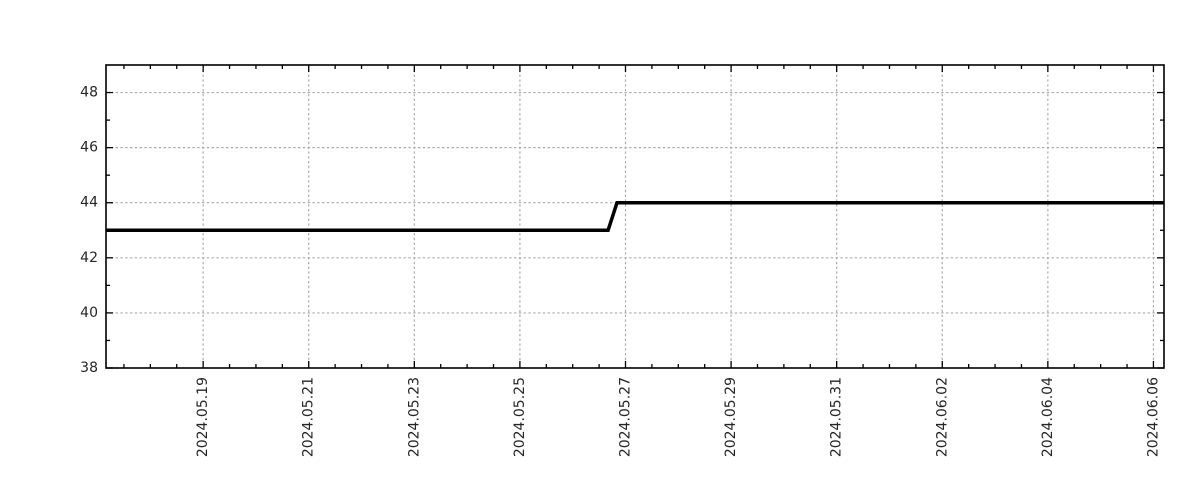 Image resolution: width=1200 pixels, height=500 pixels. Describe the element at coordinates (1153, 417) in the screenshot. I see `x-axis-tick-label: 2024.06.06` at that location.